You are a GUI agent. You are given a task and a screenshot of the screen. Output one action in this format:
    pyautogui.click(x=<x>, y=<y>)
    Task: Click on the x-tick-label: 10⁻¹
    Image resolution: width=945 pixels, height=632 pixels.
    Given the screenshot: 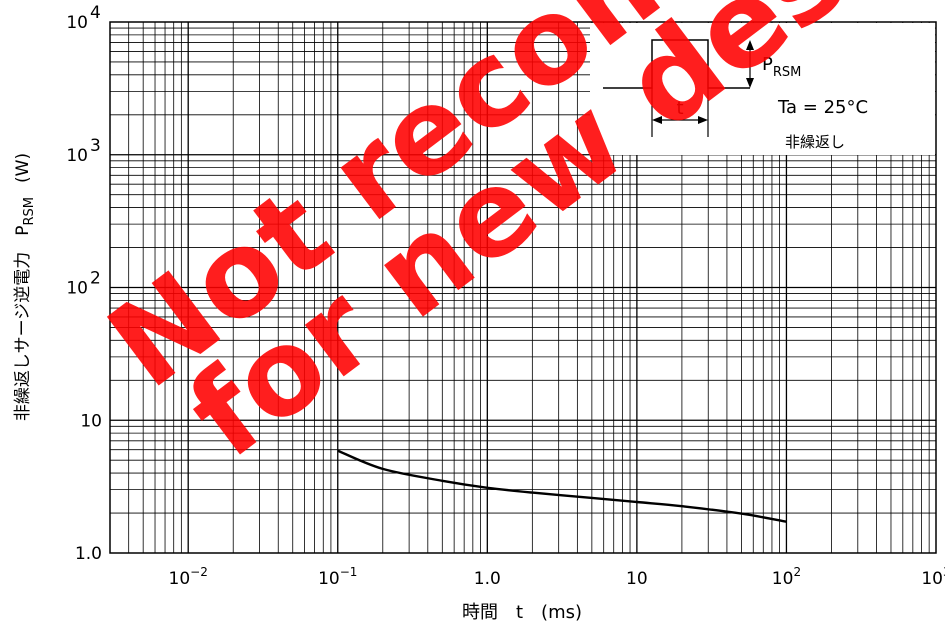 What is the action you would take?
    pyautogui.click(x=337, y=577)
    